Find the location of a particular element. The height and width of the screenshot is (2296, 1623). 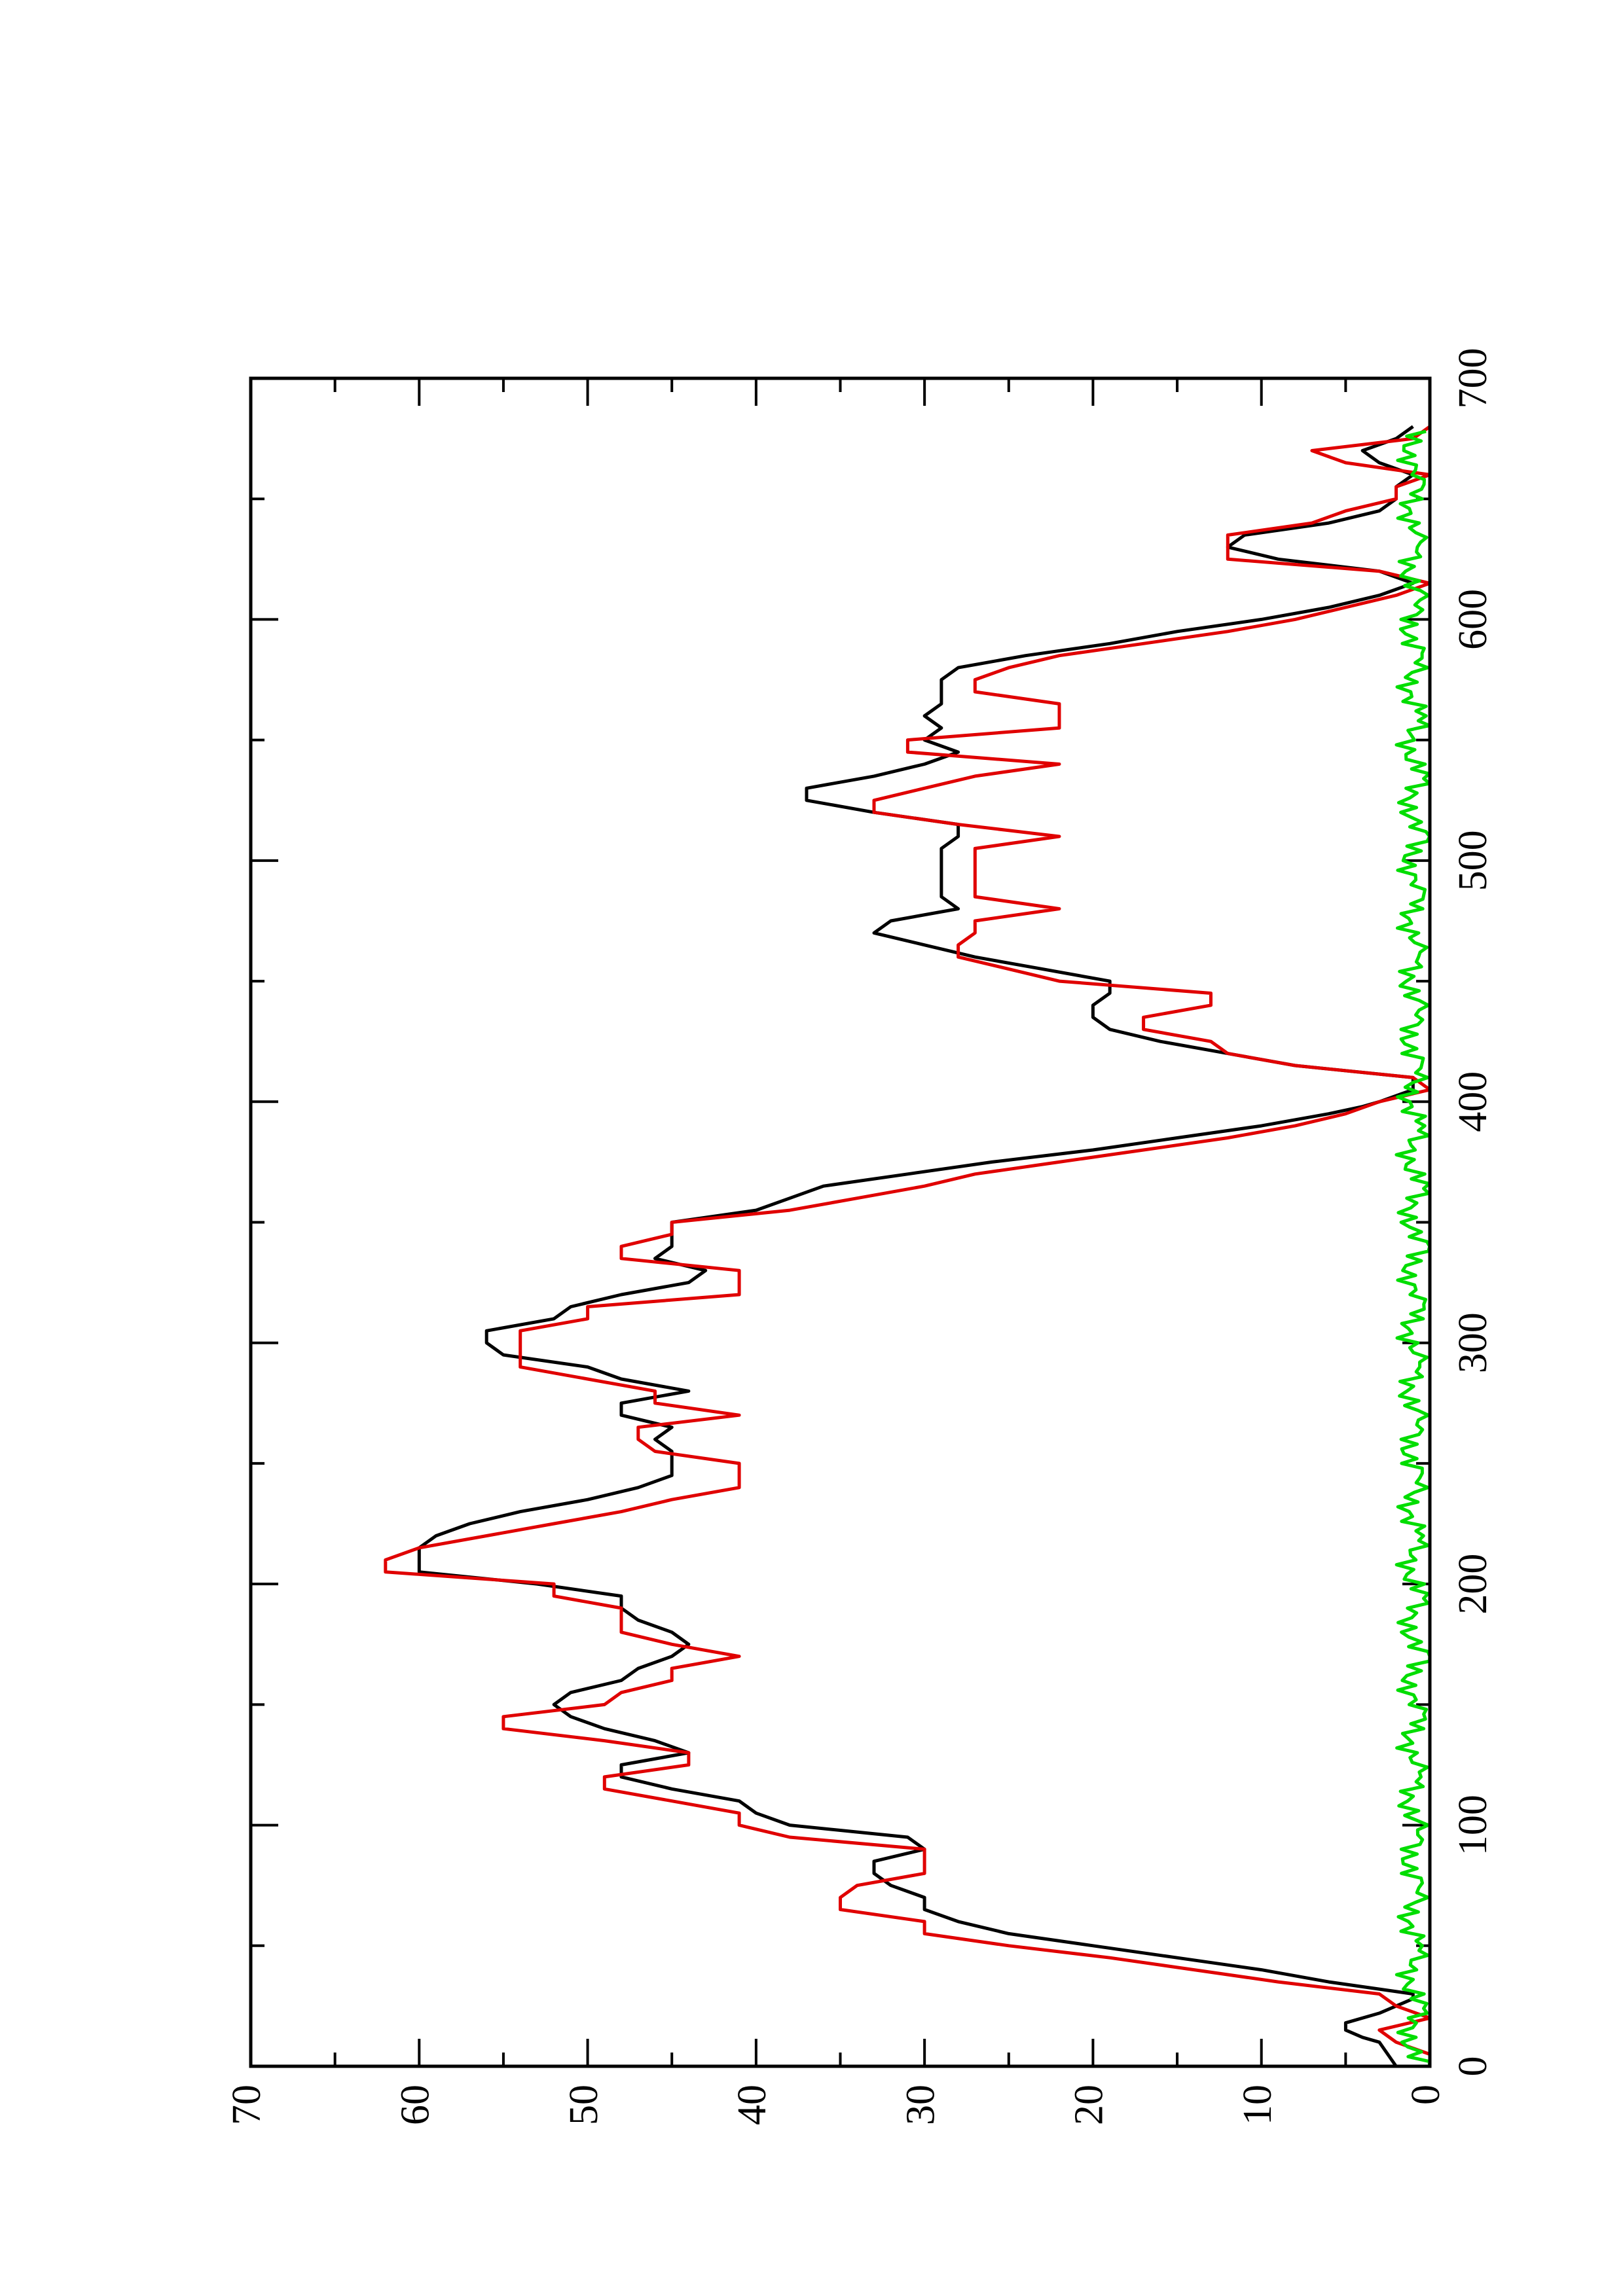

y-tick-label: 0 is located at coordinates (1426, 2095).